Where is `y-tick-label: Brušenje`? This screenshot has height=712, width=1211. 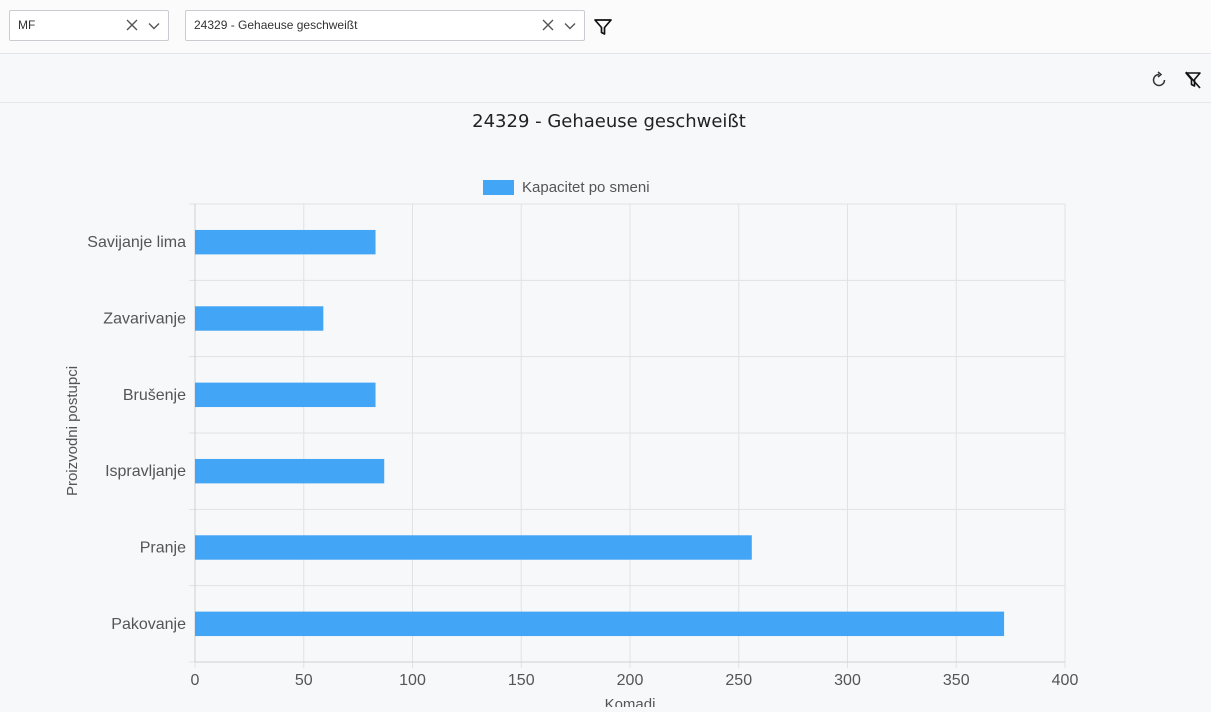 y-tick-label: Brušenje is located at coordinates (154, 395).